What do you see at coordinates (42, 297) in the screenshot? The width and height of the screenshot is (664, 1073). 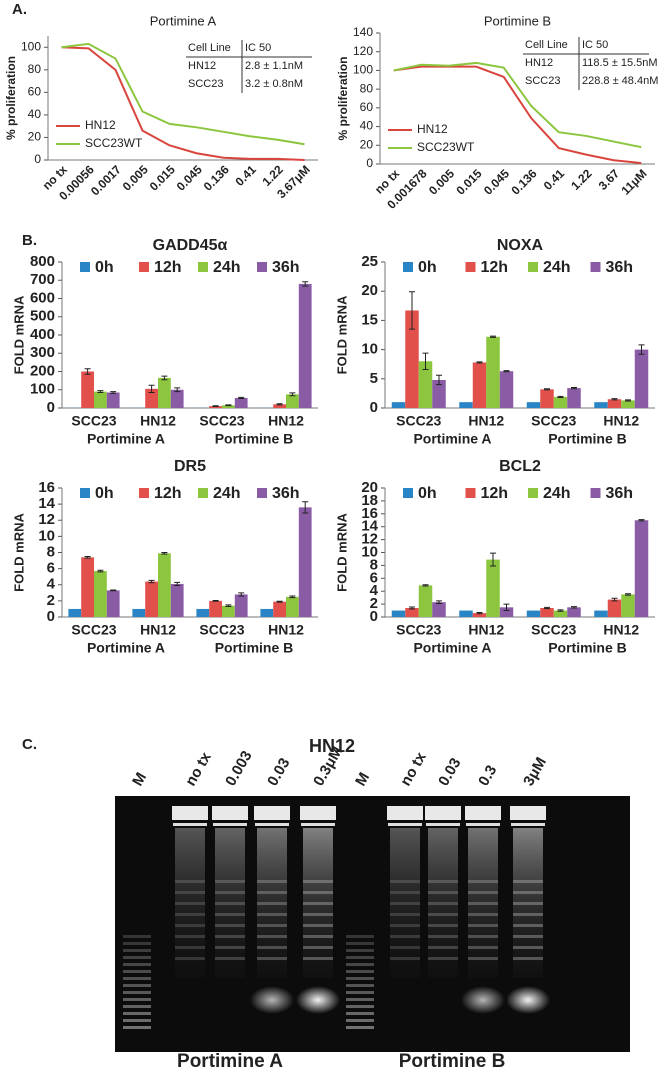 I see `y-tick-label: 600` at bounding box center [42, 297].